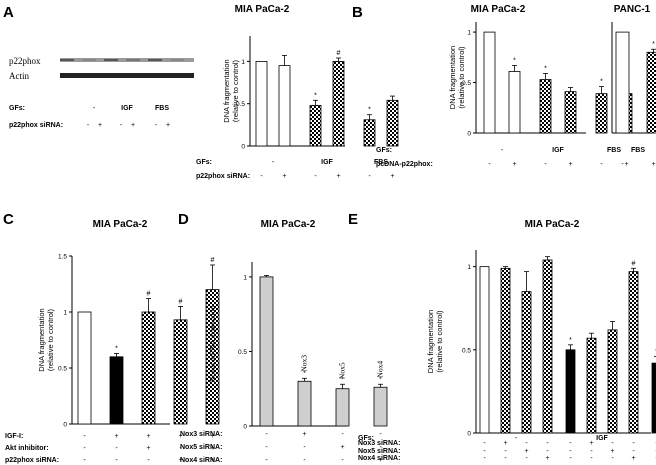  What do you see at coordinates (339, 53) in the screenshot?
I see `significance-mark: #` at bounding box center [339, 53].